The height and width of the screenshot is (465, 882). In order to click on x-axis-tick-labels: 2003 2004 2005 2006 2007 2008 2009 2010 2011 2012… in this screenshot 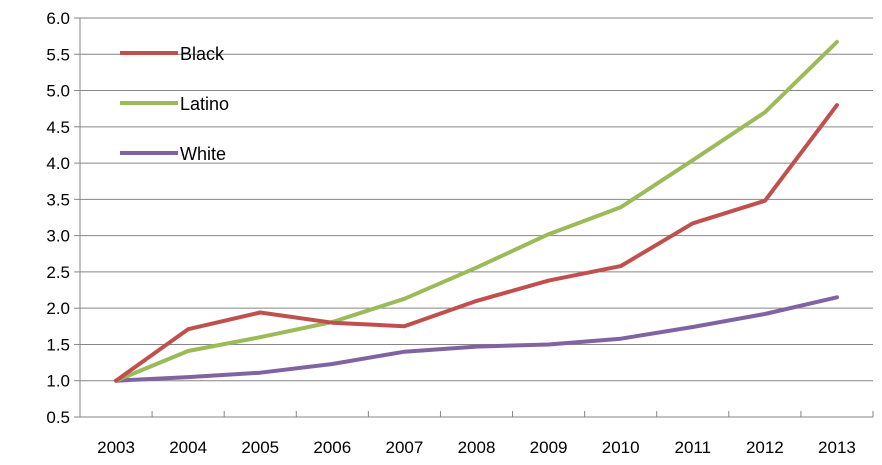, I will do `click(476, 447)`.